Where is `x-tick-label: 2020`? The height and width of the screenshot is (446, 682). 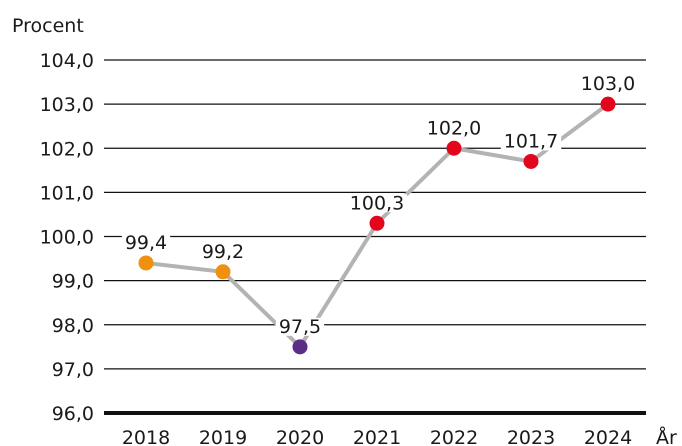
x-tick-label: 2020 is located at coordinates (300, 436).